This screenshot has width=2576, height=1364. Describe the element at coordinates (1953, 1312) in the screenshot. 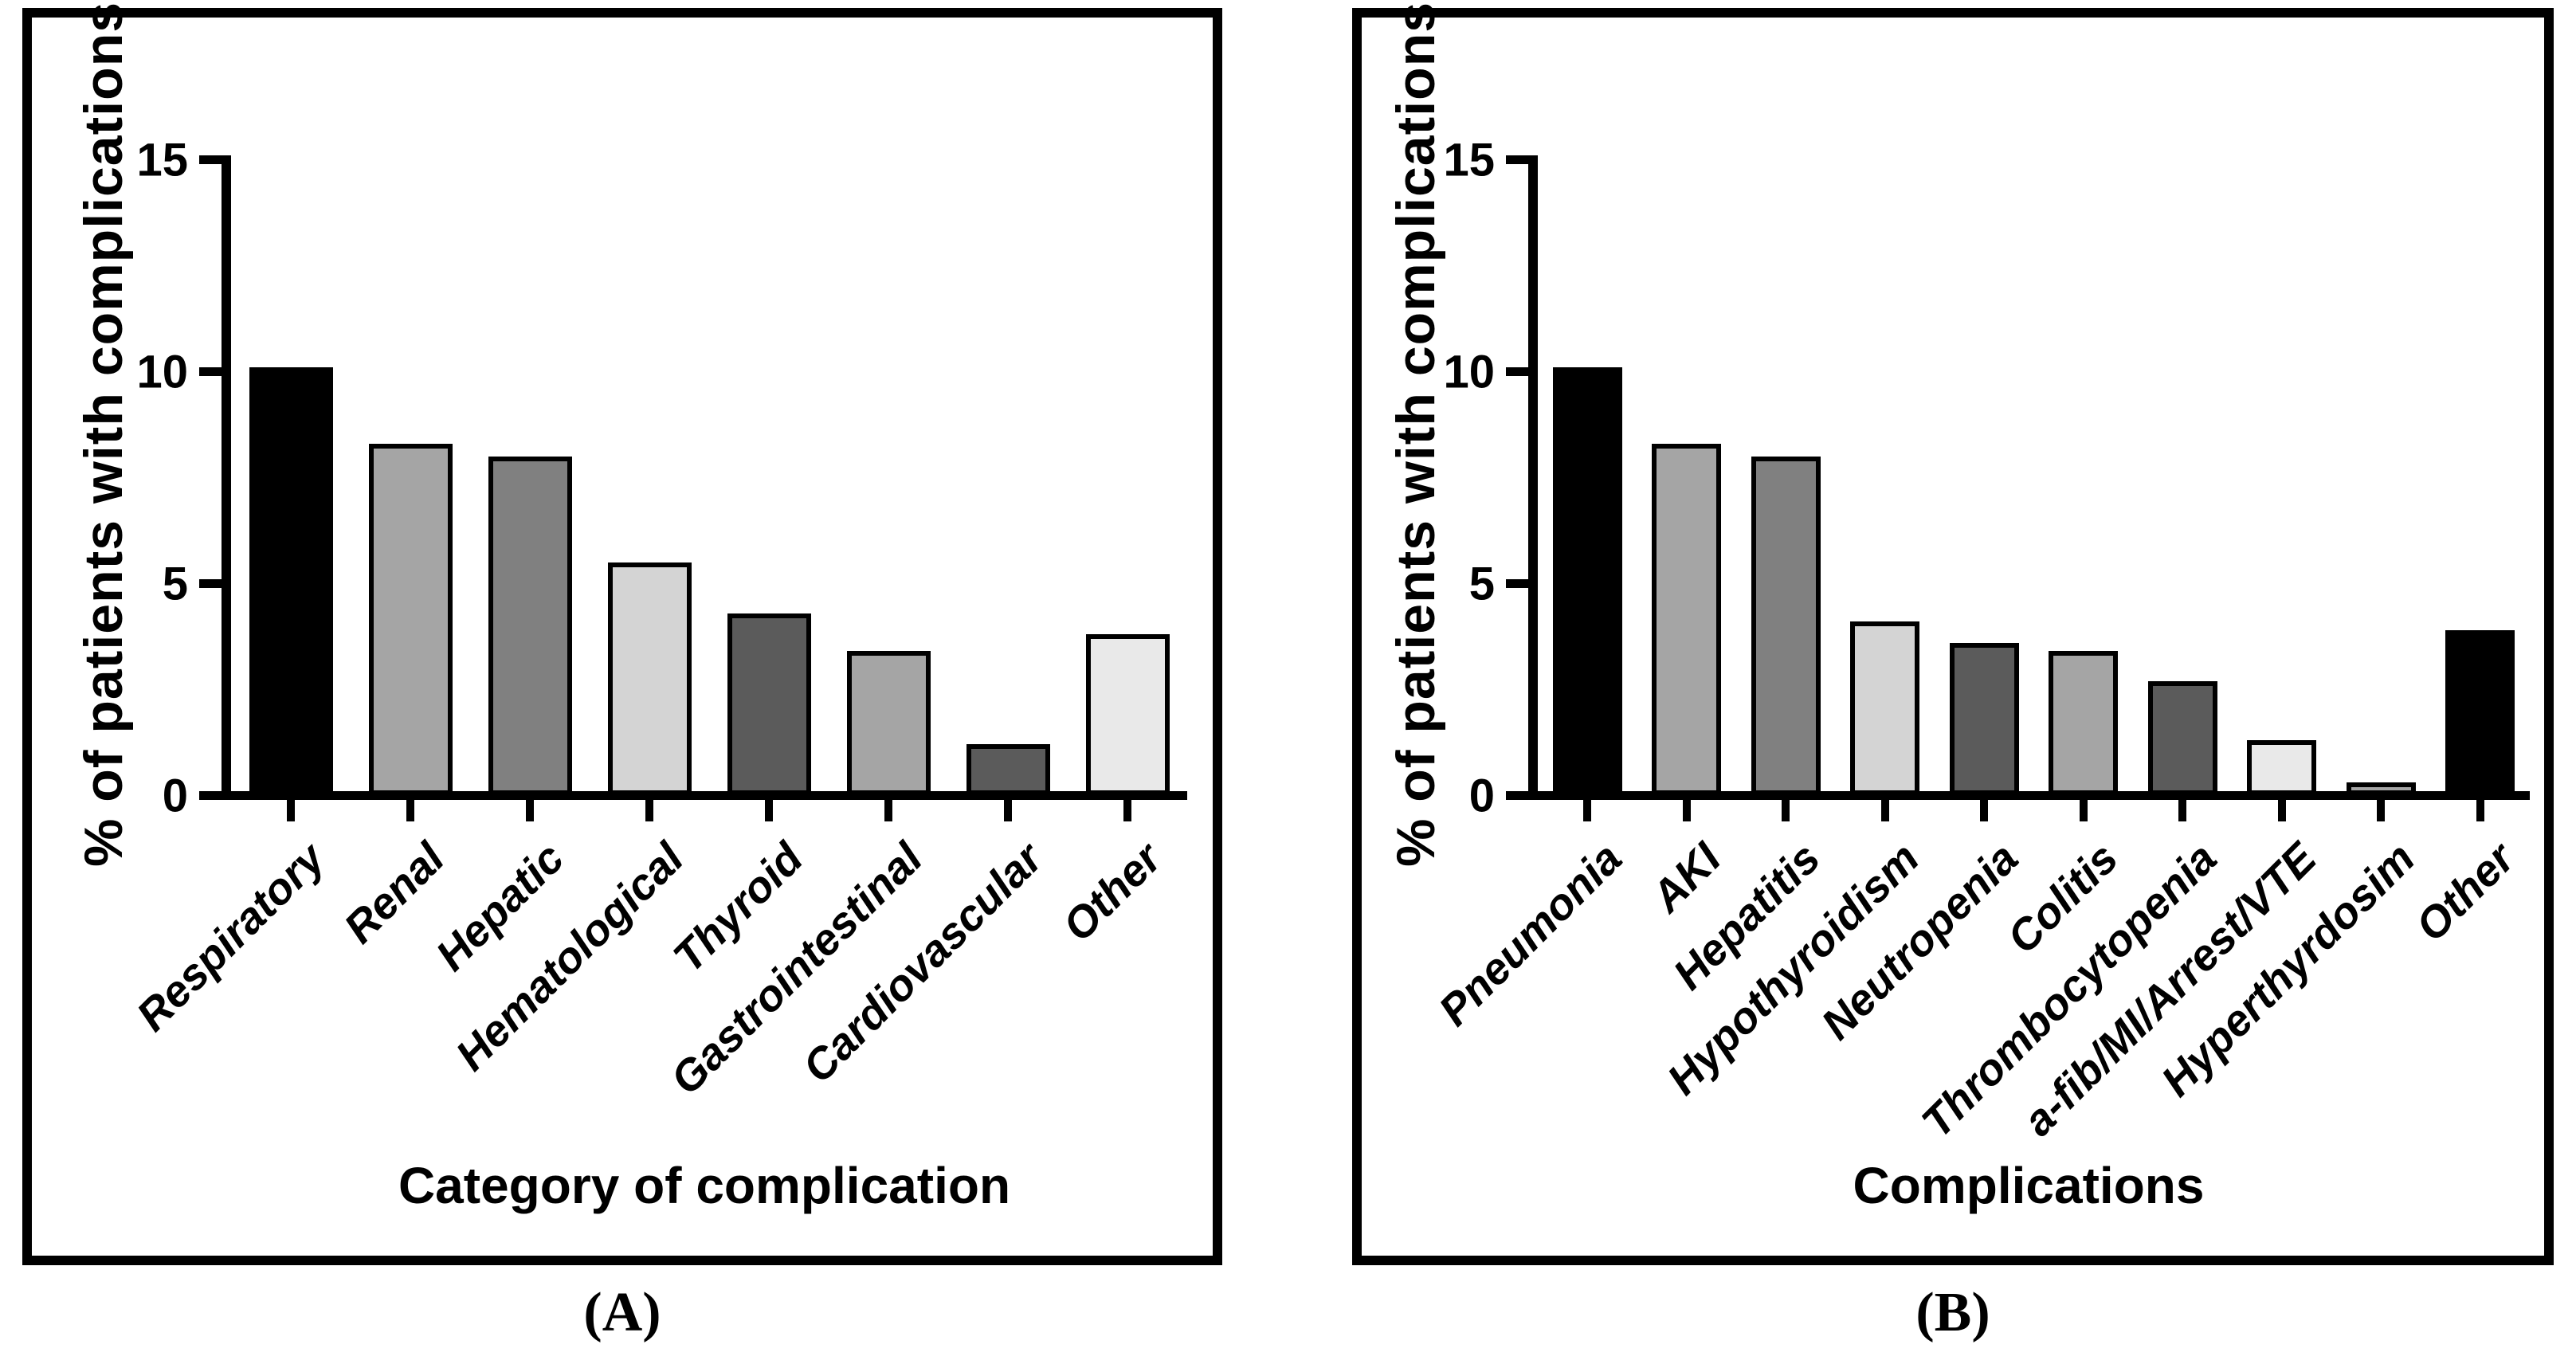

I see `panel-b-caption: (B)` at that location.